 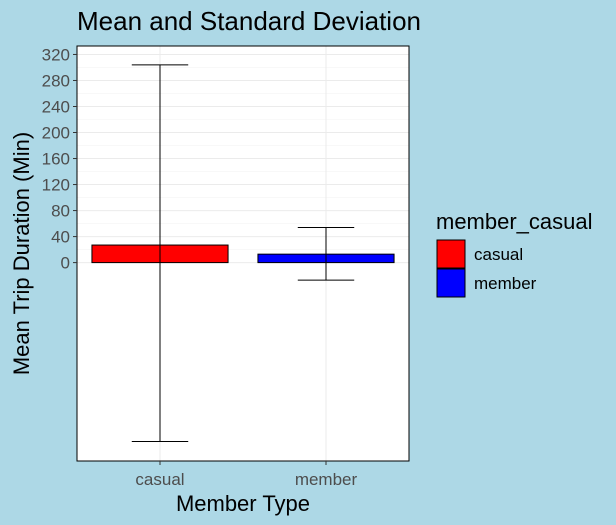 What do you see at coordinates (486, 268) in the screenshot?
I see `legend-items: casual member` at bounding box center [486, 268].